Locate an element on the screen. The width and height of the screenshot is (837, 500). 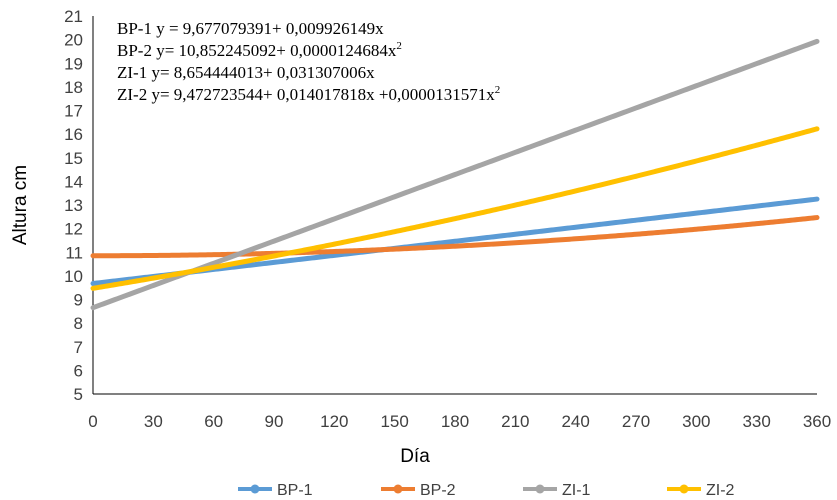
x-tick-label: 300 is located at coordinates (696, 421).